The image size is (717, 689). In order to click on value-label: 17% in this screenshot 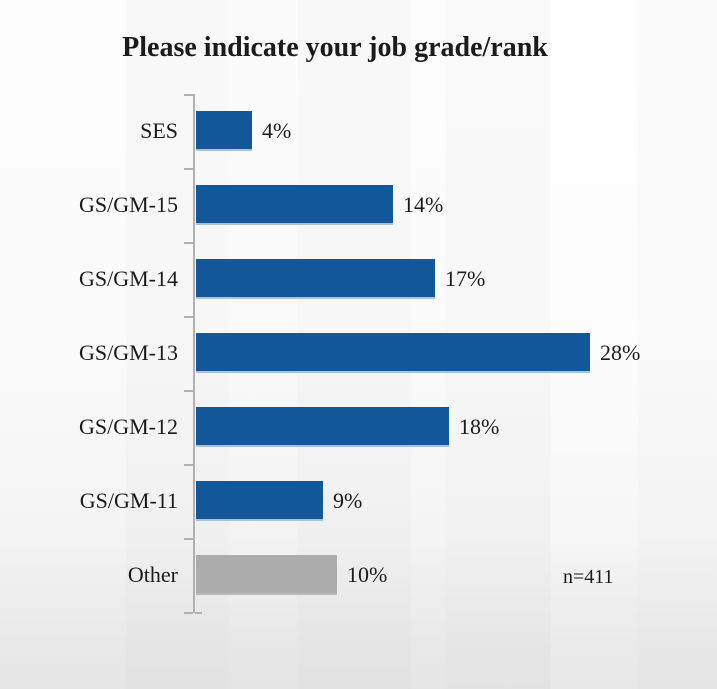, I will do `click(465, 278)`.